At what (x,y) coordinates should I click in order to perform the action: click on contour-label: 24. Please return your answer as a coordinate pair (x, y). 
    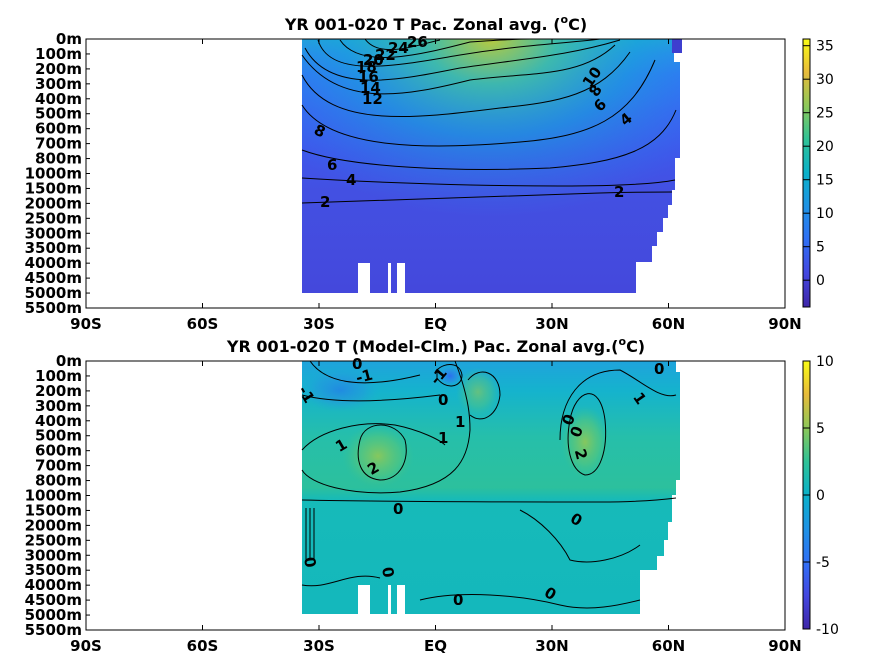
    Looking at the image, I should click on (398, 48).